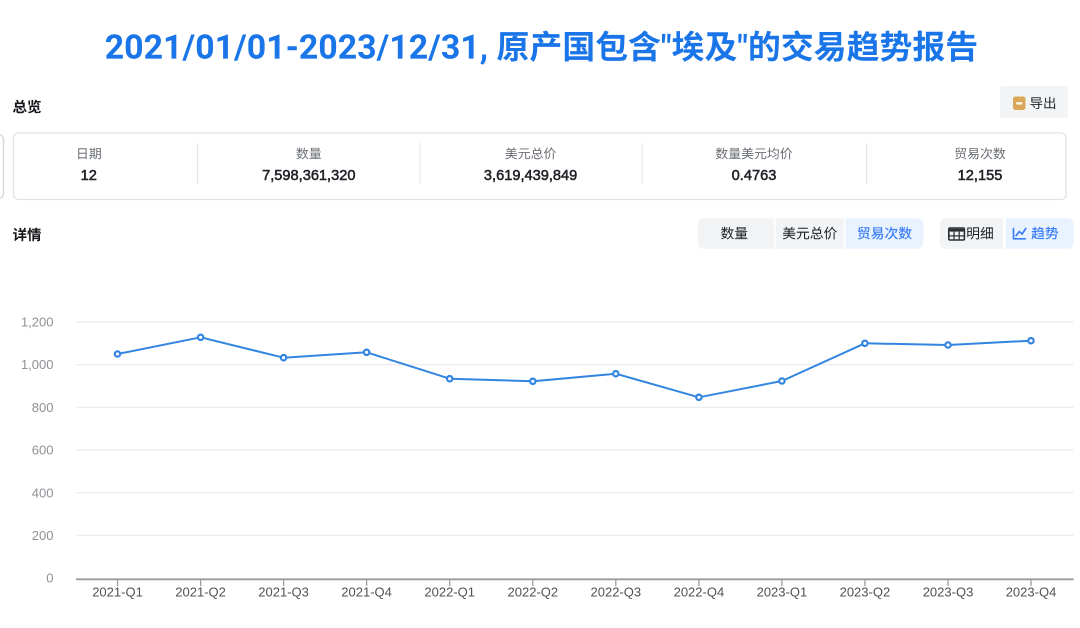 The width and height of the screenshot is (1080, 628). Describe the element at coordinates (283, 592) in the screenshot. I see `svg-text: 2021-Q3` at that location.